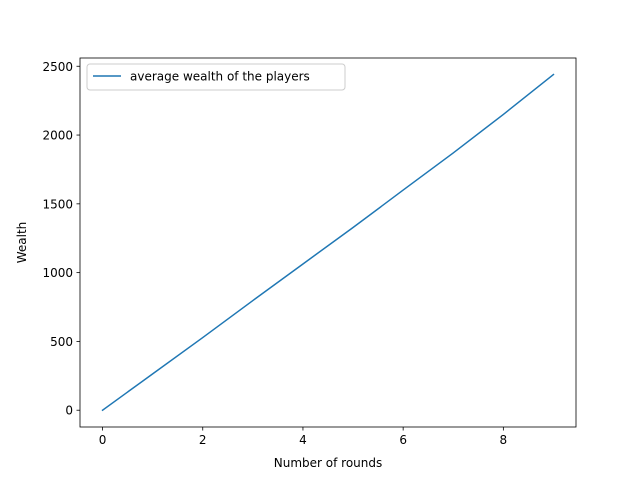 This screenshot has height=484, width=640. I want to click on y-tick-label: 500, so click(61, 342).